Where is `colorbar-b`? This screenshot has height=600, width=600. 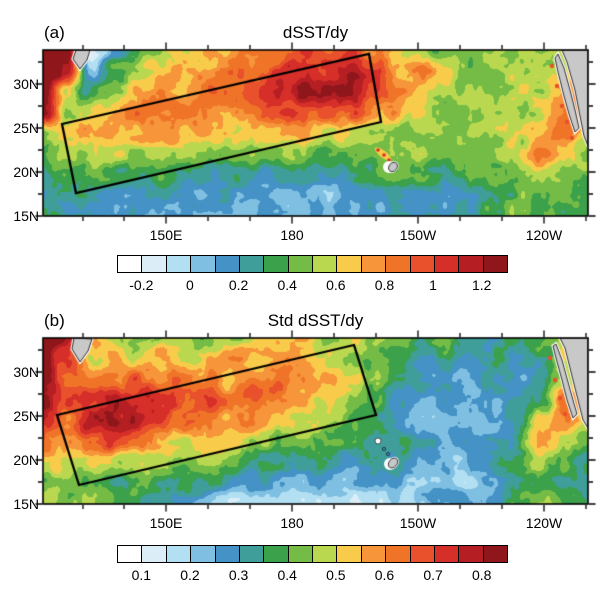 colorbar-b is located at coordinates (312, 554).